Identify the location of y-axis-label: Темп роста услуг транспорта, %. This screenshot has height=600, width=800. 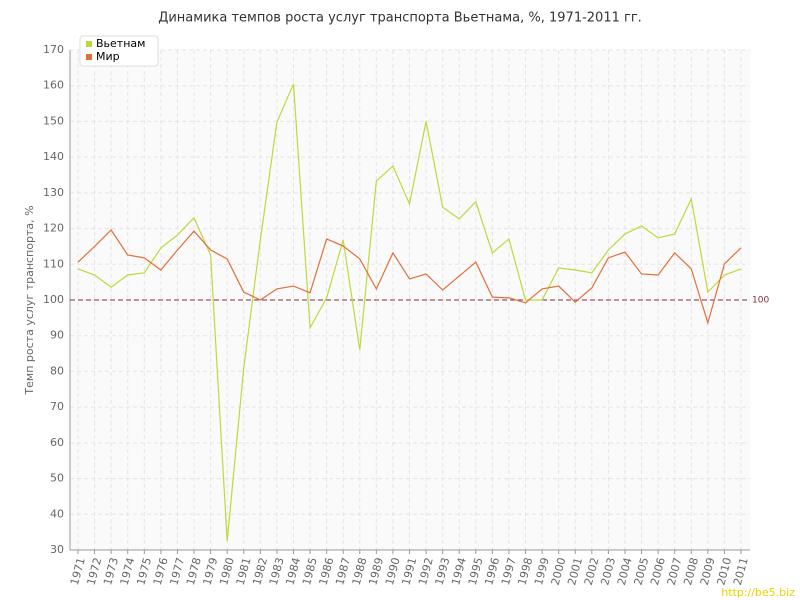
(29, 300).